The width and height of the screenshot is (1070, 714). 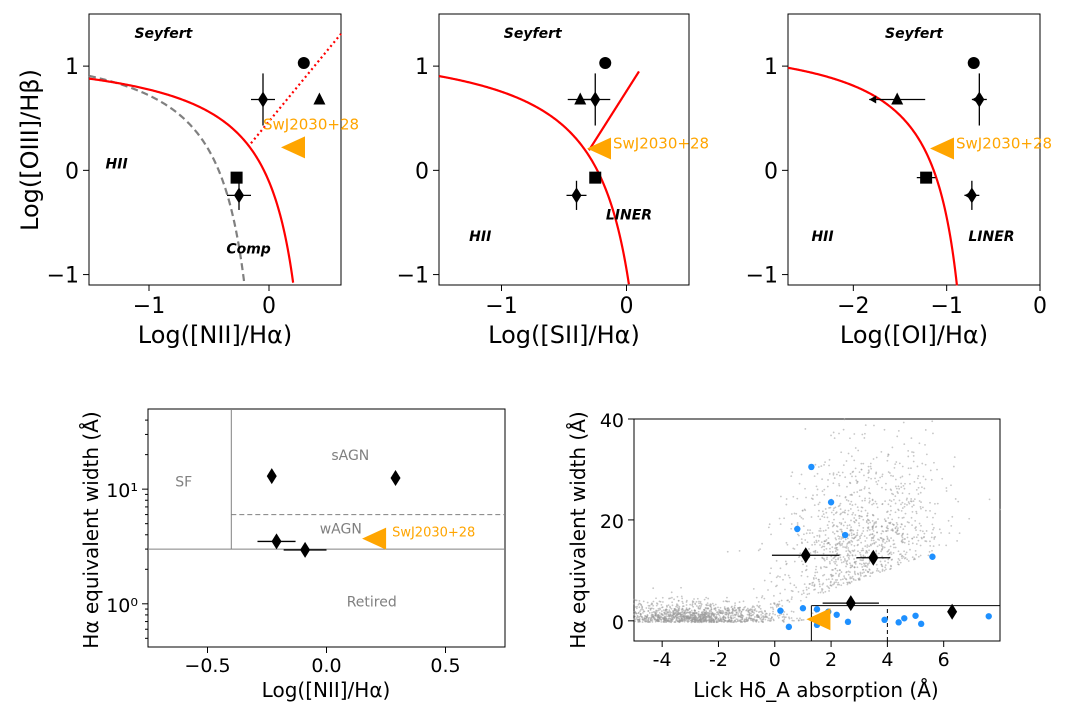 I want to click on lick-frame, so click(x=817, y=530).